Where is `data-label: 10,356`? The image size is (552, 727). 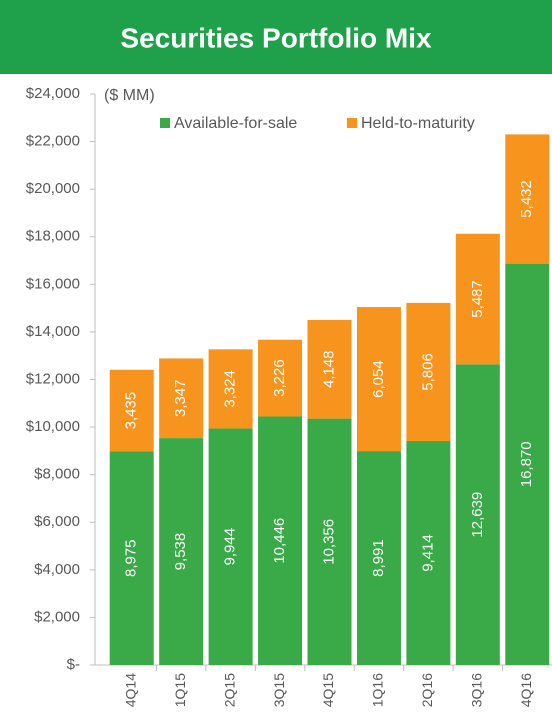 data-label: 10,356 is located at coordinates (328, 542).